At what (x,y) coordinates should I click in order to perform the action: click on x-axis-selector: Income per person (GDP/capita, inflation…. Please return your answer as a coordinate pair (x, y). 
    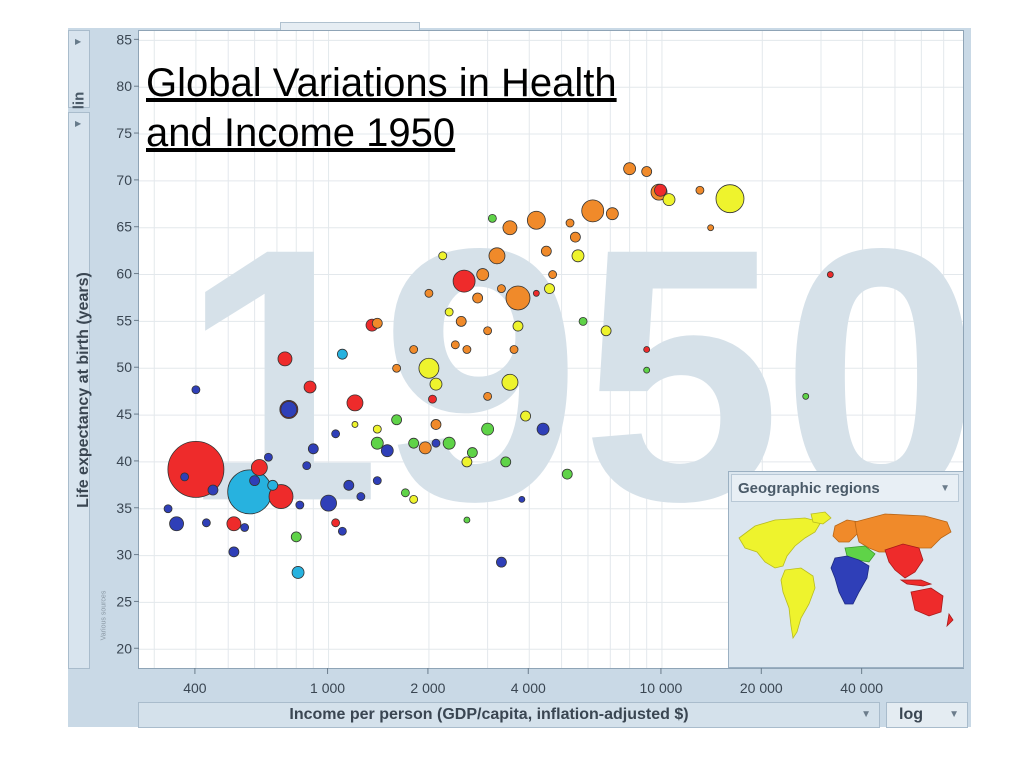
    Looking at the image, I should click on (509, 715).